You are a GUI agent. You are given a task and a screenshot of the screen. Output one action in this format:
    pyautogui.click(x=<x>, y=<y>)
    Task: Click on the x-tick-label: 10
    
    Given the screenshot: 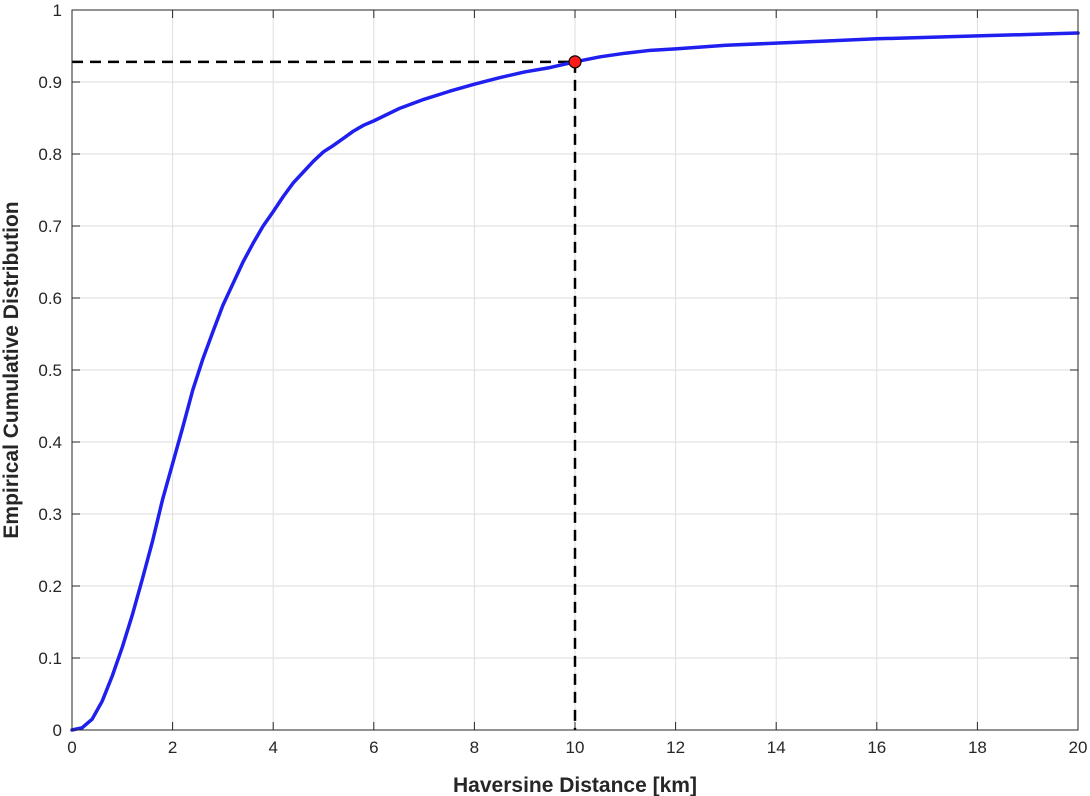 What is the action you would take?
    pyautogui.click(x=575, y=747)
    